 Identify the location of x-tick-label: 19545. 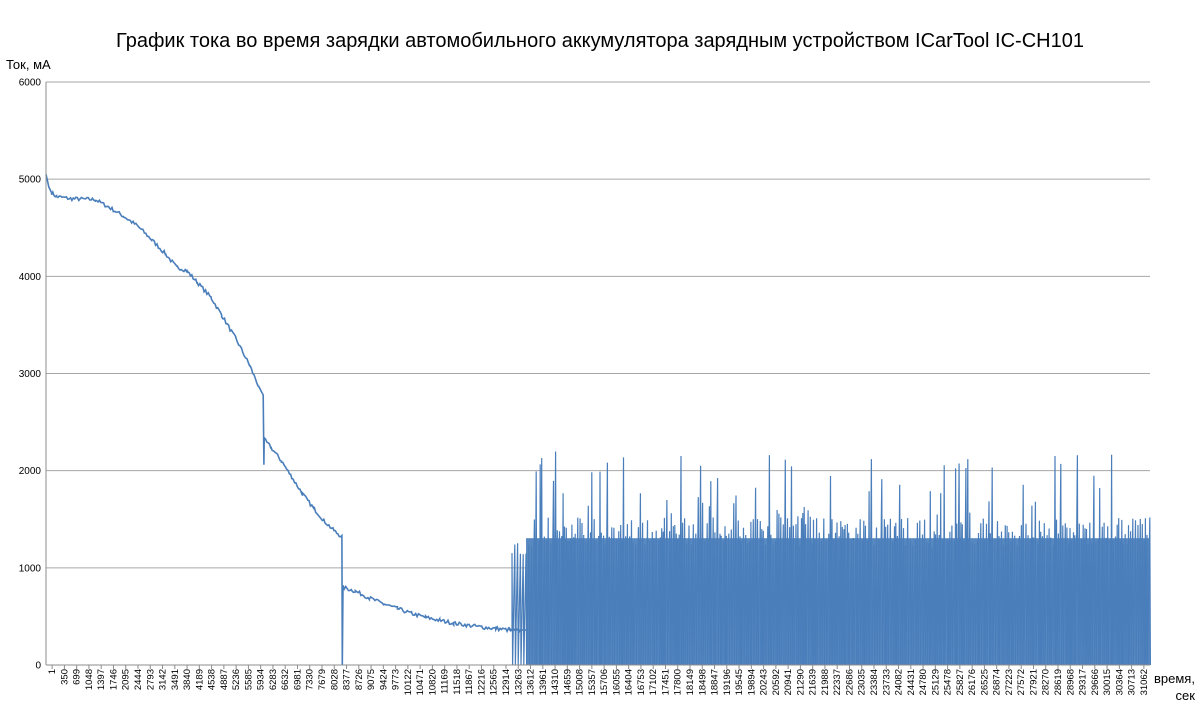
(739, 682).